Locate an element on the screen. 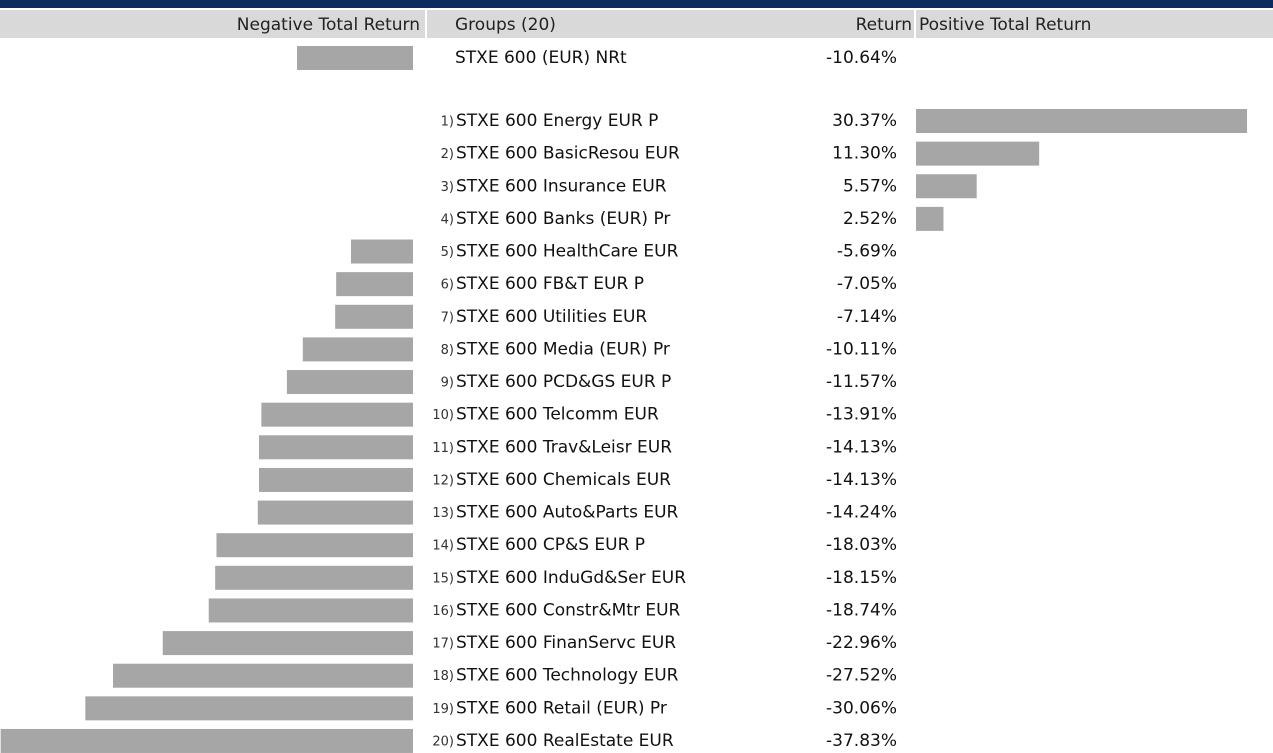 The height and width of the screenshot is (753, 1273). rank: 19) is located at coordinates (443, 709).